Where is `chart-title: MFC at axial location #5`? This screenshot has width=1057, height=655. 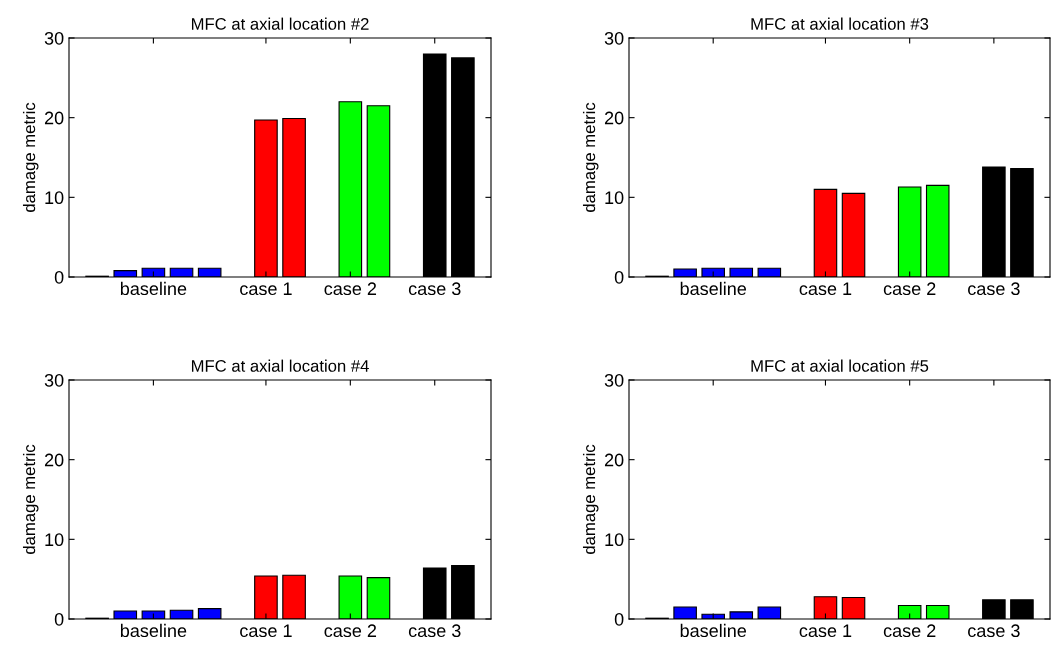 chart-title: MFC at axial location #5 is located at coordinates (840, 365).